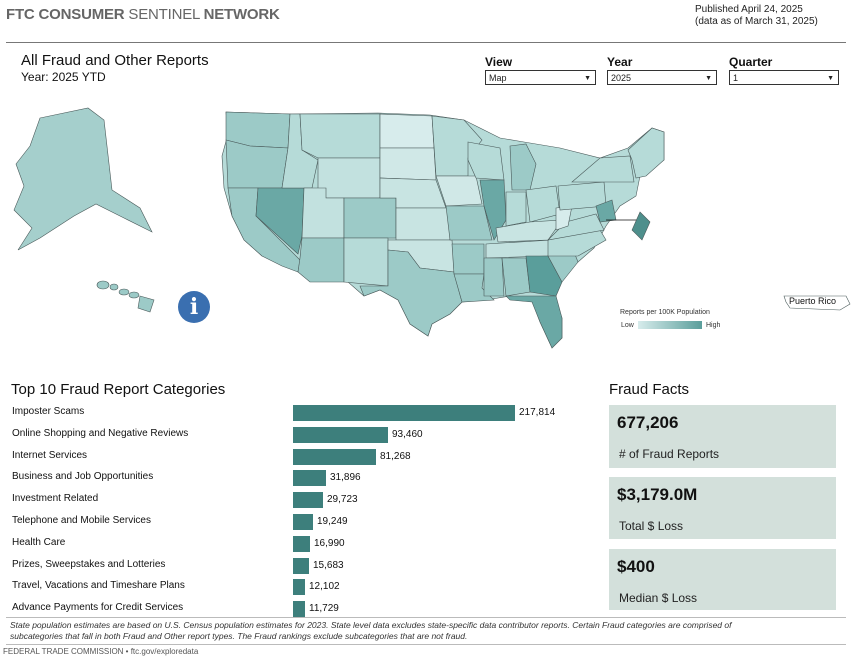 This screenshot has width=856, height=659. What do you see at coordinates (658, 598) in the screenshot?
I see `fact-label: Median $ Loss` at bounding box center [658, 598].